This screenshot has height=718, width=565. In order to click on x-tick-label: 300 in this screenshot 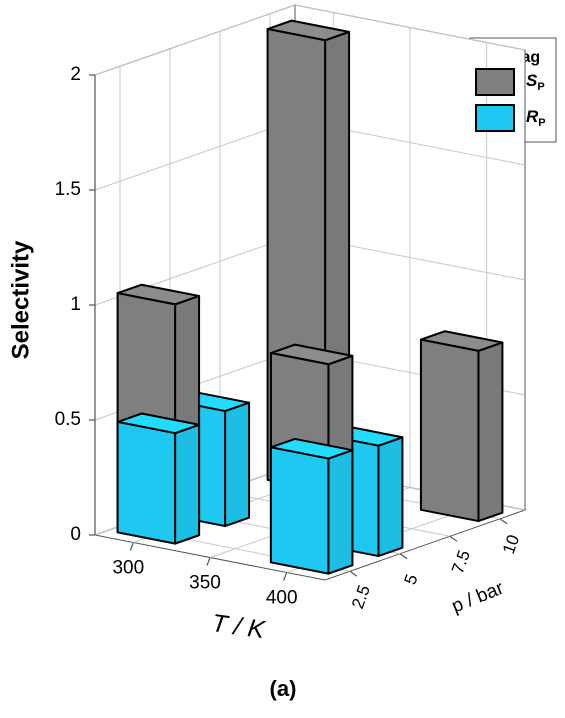, I will do `click(128, 568)`.